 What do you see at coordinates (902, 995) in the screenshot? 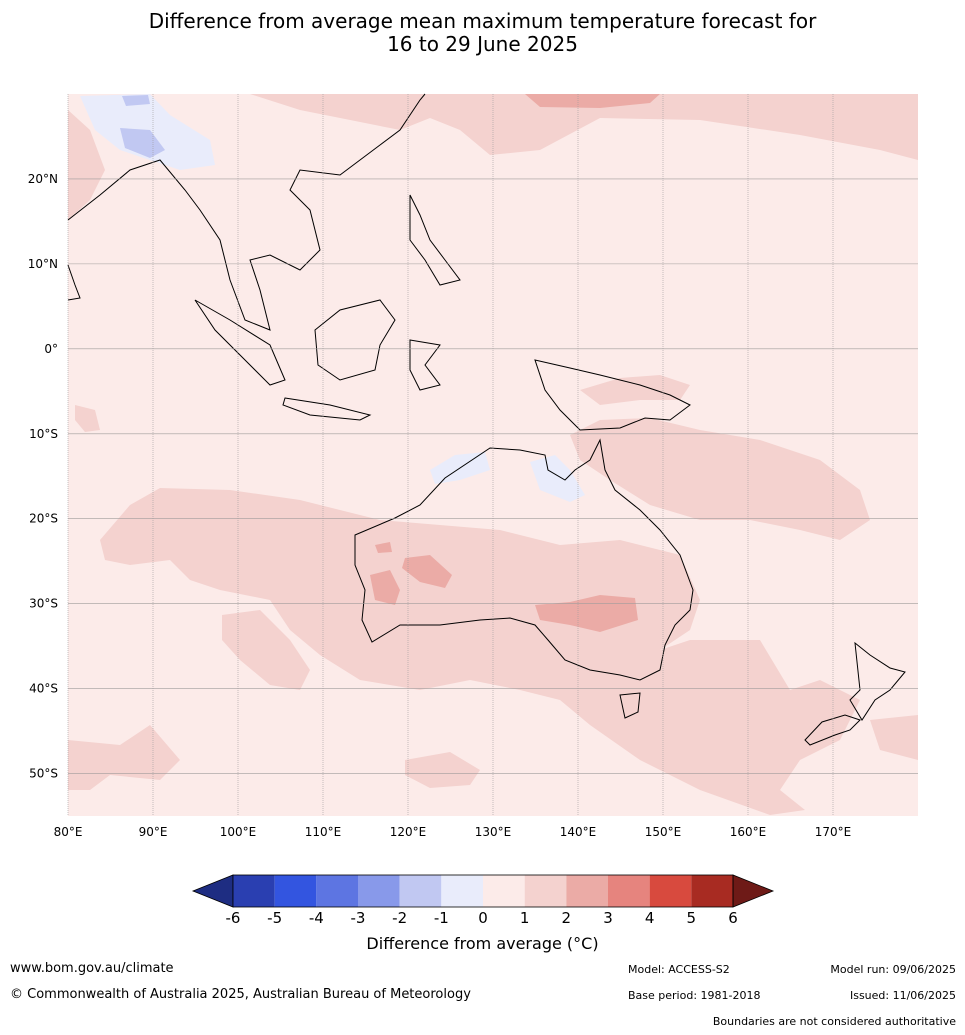
I see `issued-date: Issued: 11/06/2025` at bounding box center [902, 995].